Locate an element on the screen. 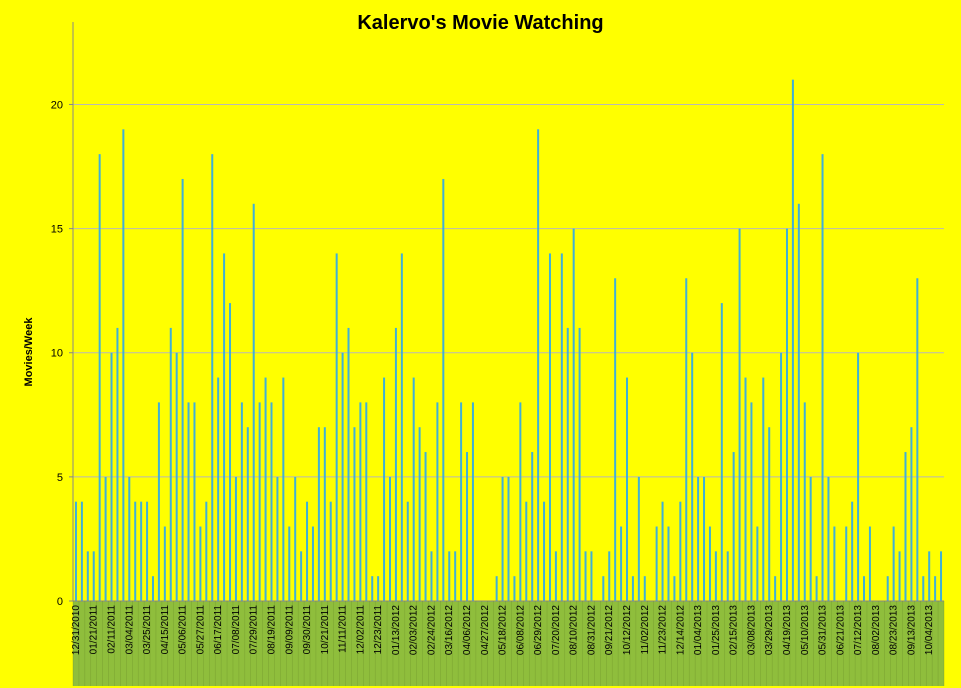 This screenshot has width=961, height=688. x-tick-label: 07/20/2012 is located at coordinates (556, 630).